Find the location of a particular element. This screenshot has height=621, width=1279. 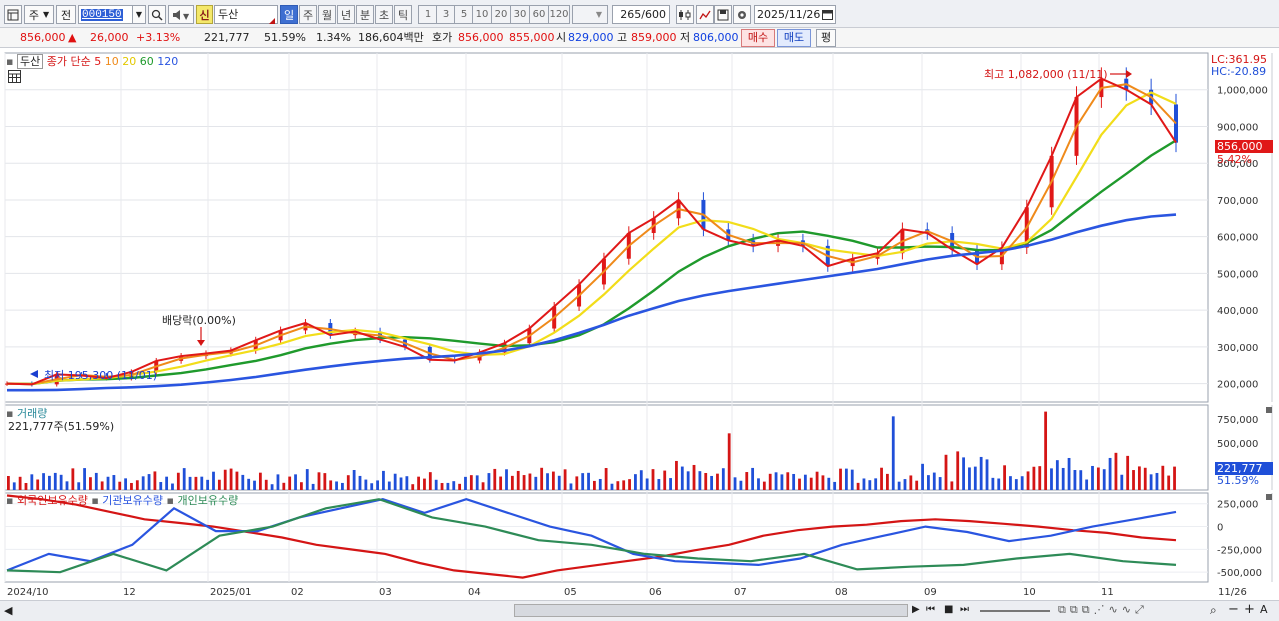

time-tick-label: 07 is located at coordinates (740, 592).